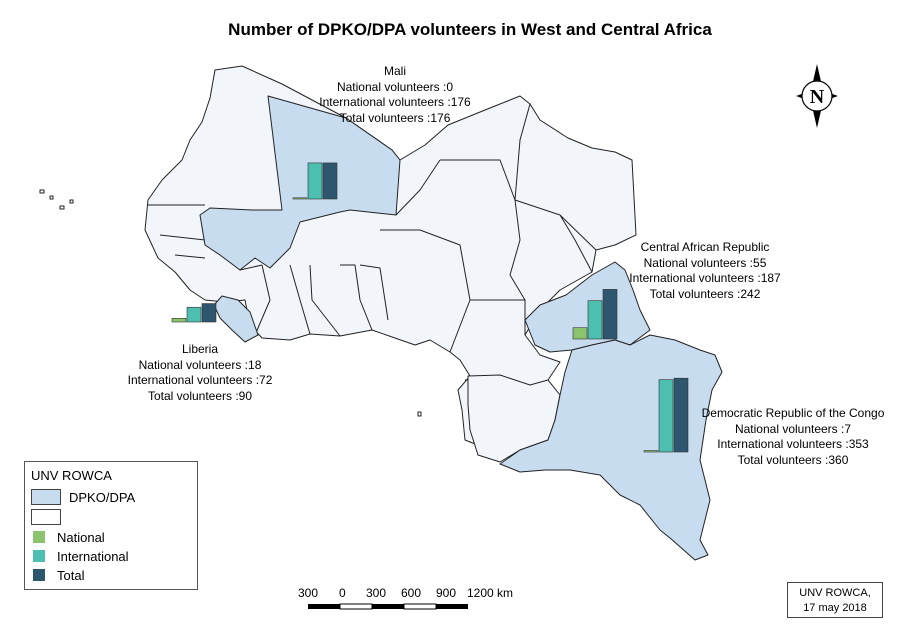  What do you see at coordinates (666, 416) in the screenshot?
I see `bar-democratic-republic-of-the-congo-international` at bounding box center [666, 416].